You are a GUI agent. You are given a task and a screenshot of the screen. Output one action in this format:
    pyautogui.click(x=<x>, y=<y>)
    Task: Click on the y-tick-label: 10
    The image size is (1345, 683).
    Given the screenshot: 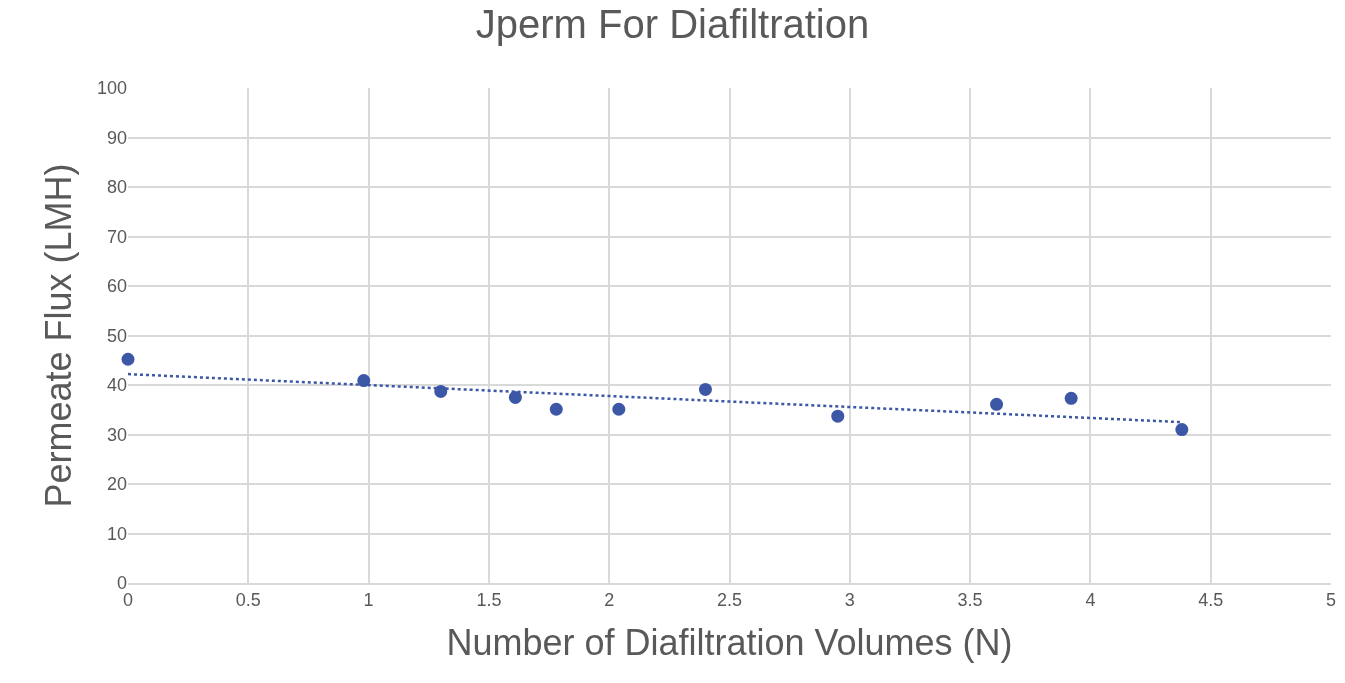 What is the action you would take?
    pyautogui.click(x=116, y=533)
    